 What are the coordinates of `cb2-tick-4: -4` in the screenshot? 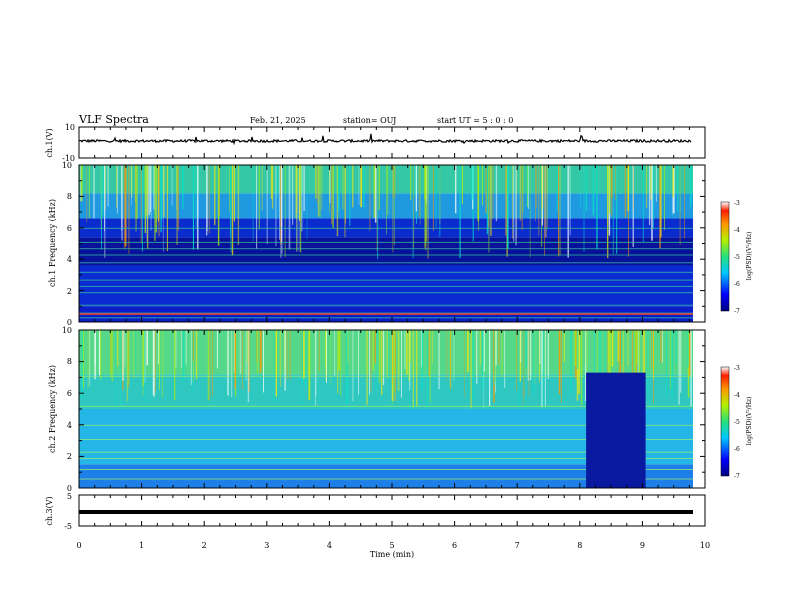 It's located at (737, 395).